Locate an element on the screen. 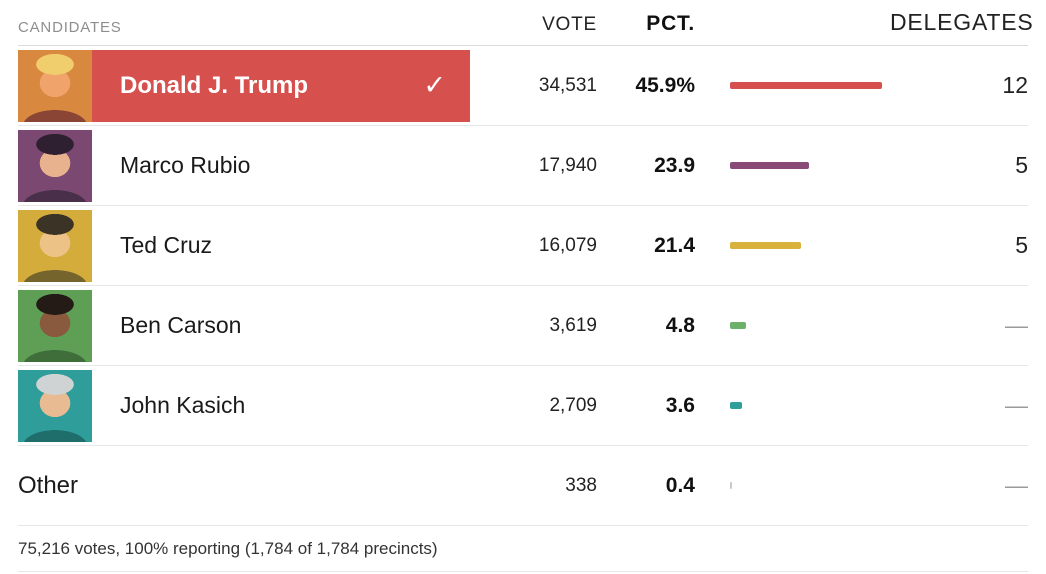 Image resolution: width=1046 pixels, height=574 pixels. header-delegates: DELEGATES is located at coordinates (962, 22).